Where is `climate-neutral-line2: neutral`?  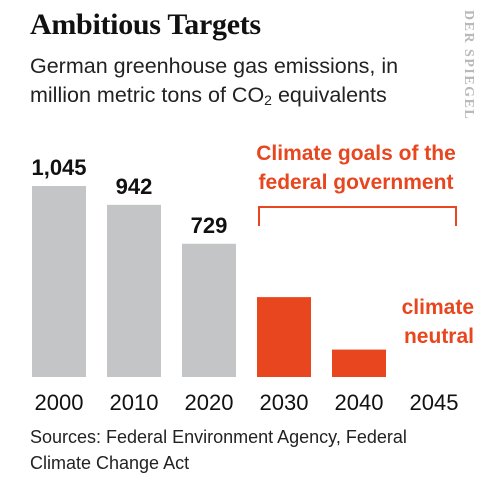
climate-neutral-line2: neutral is located at coordinates (438, 336).